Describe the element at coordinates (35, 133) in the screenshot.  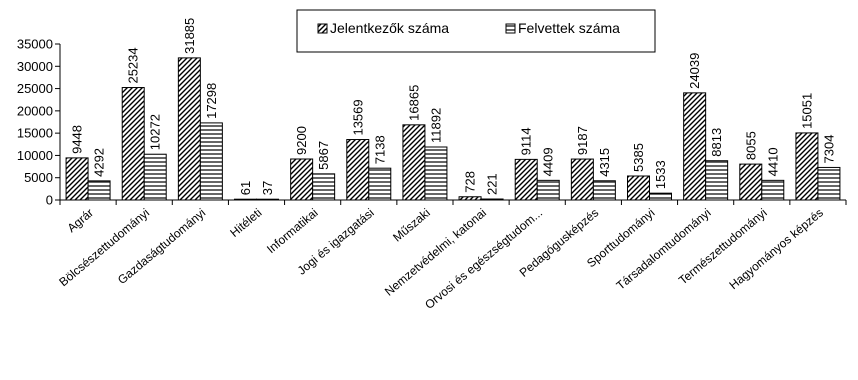
I see `y-tick-label: 15000` at that location.